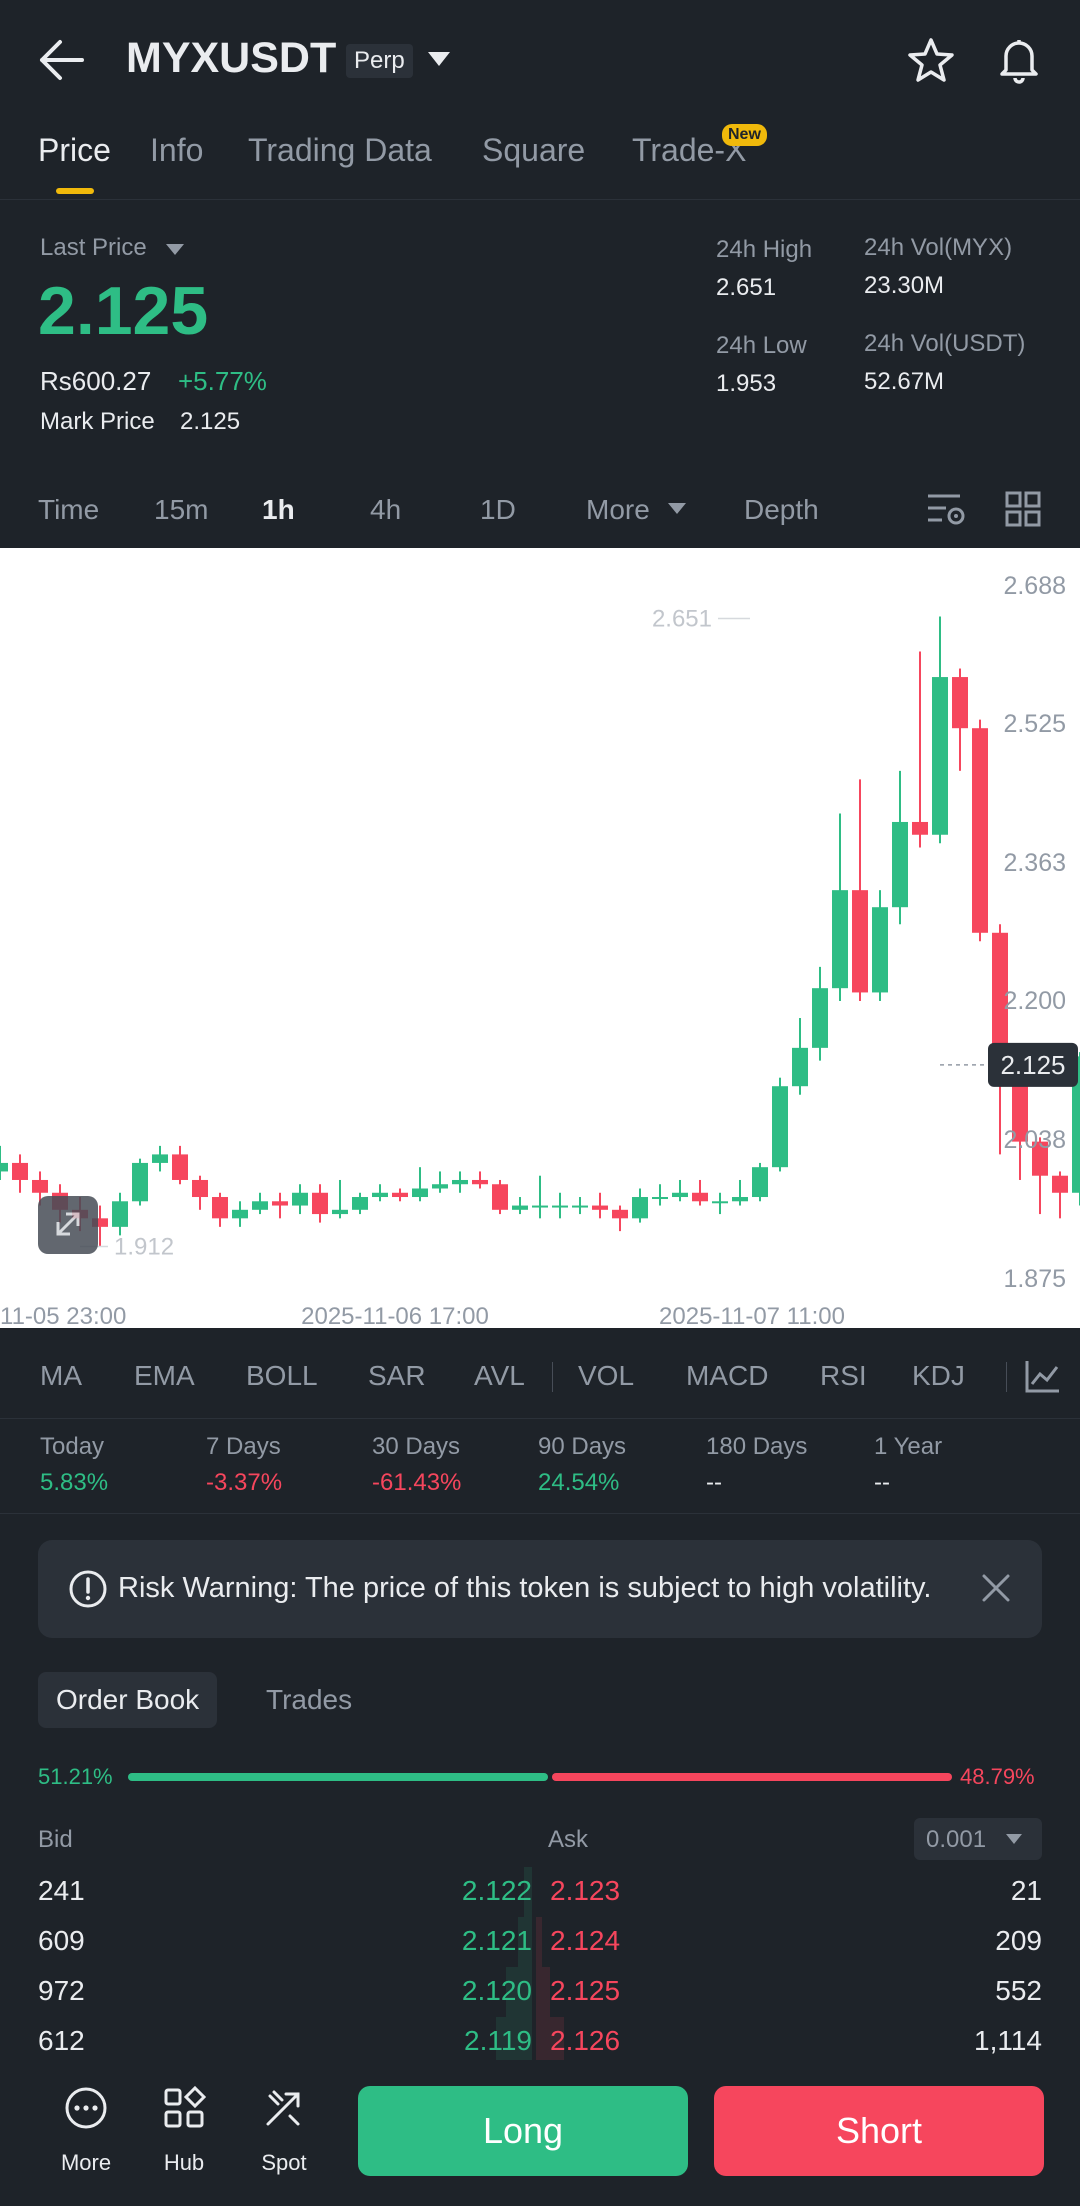 This screenshot has height=2206, width=1080. Describe the element at coordinates (1023, 509) in the screenshot. I see `layout-grid-icon` at that location.